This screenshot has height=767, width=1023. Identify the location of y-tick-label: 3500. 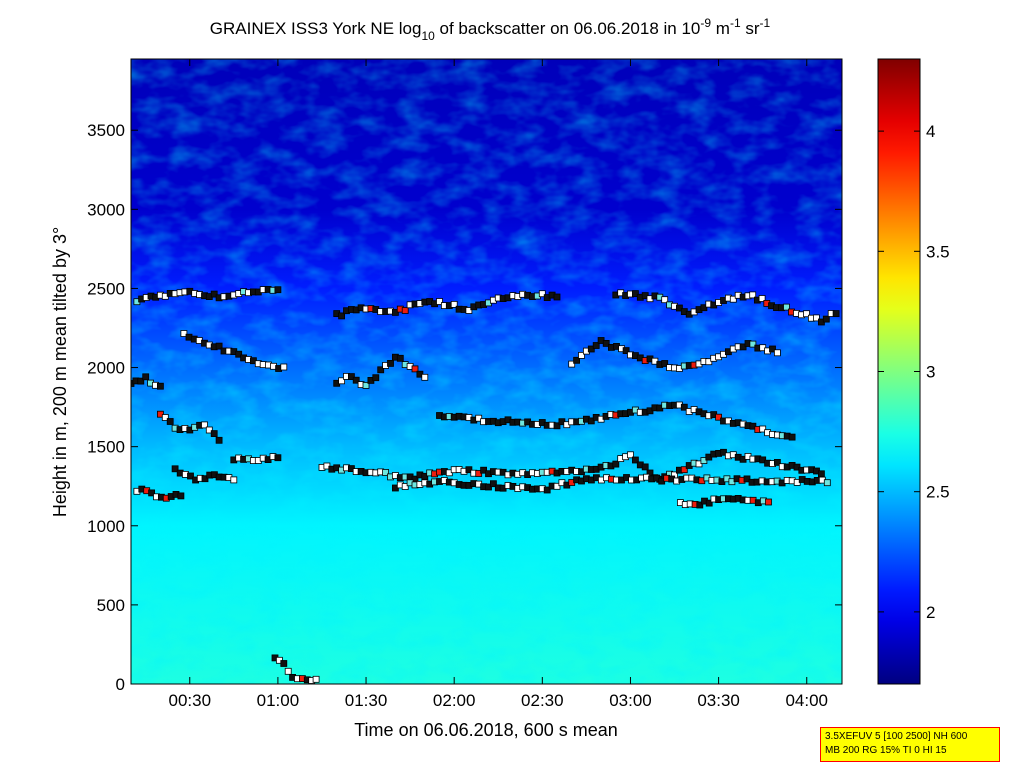
(106, 130).